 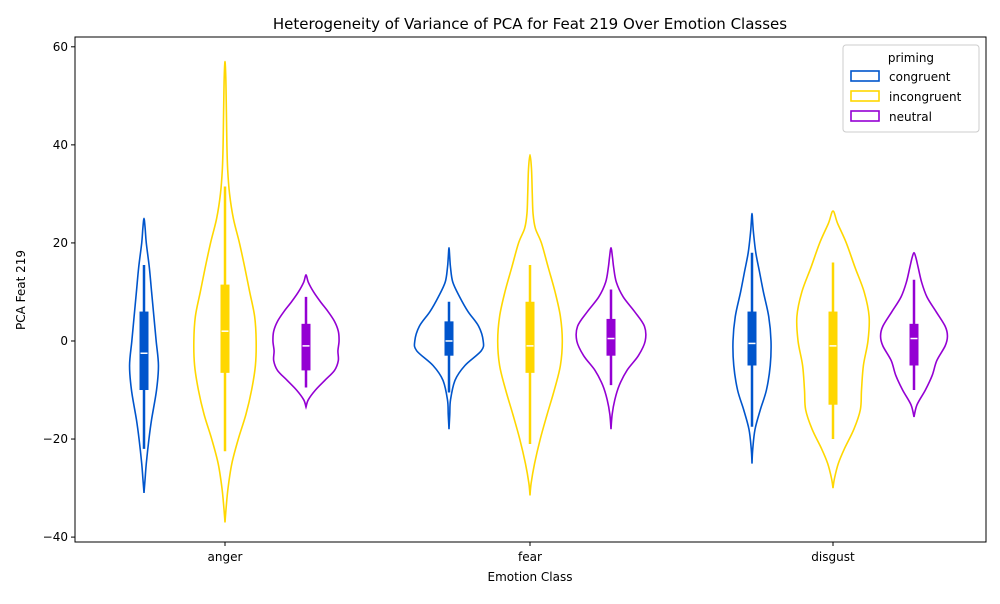 I want to click on y-axis-label: PCA Feat 219, so click(x=21, y=290).